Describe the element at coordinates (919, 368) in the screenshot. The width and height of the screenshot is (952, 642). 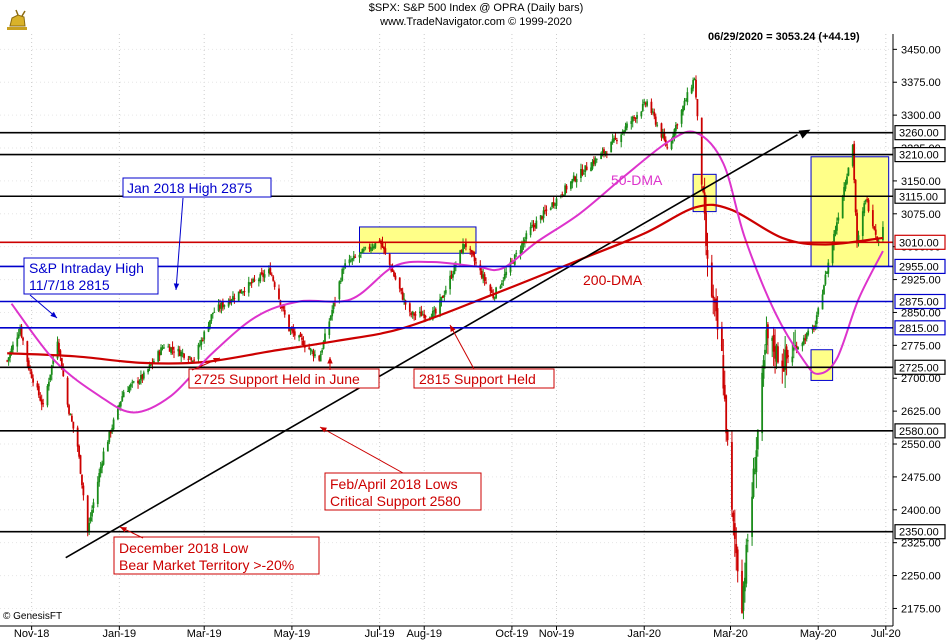
I see `level-tag-label: 2725.00` at that location.